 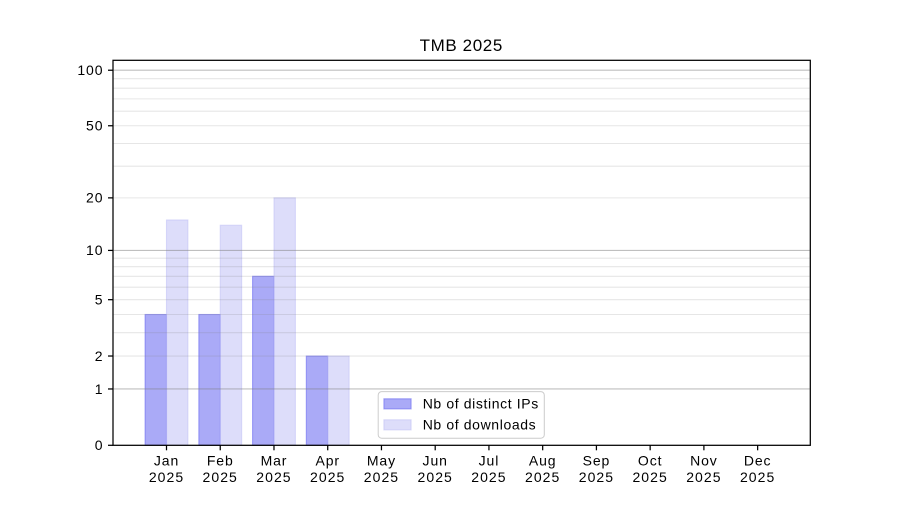 What do you see at coordinates (543, 461) in the screenshot?
I see `svg-text: Aug` at bounding box center [543, 461].